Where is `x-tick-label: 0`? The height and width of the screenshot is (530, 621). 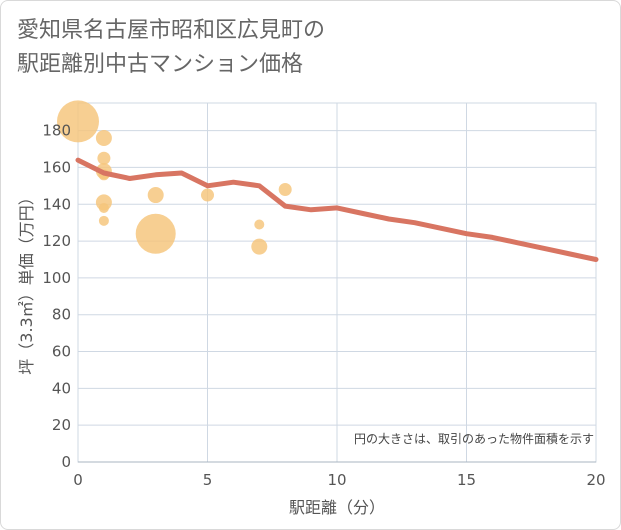
x-tick-label: 0 is located at coordinates (78, 480).